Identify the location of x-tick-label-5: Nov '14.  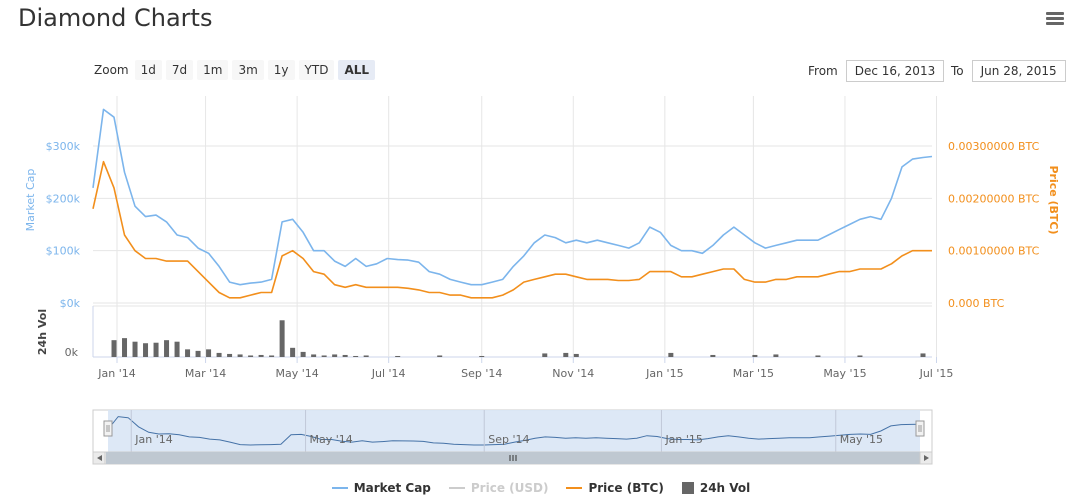
(573, 373).